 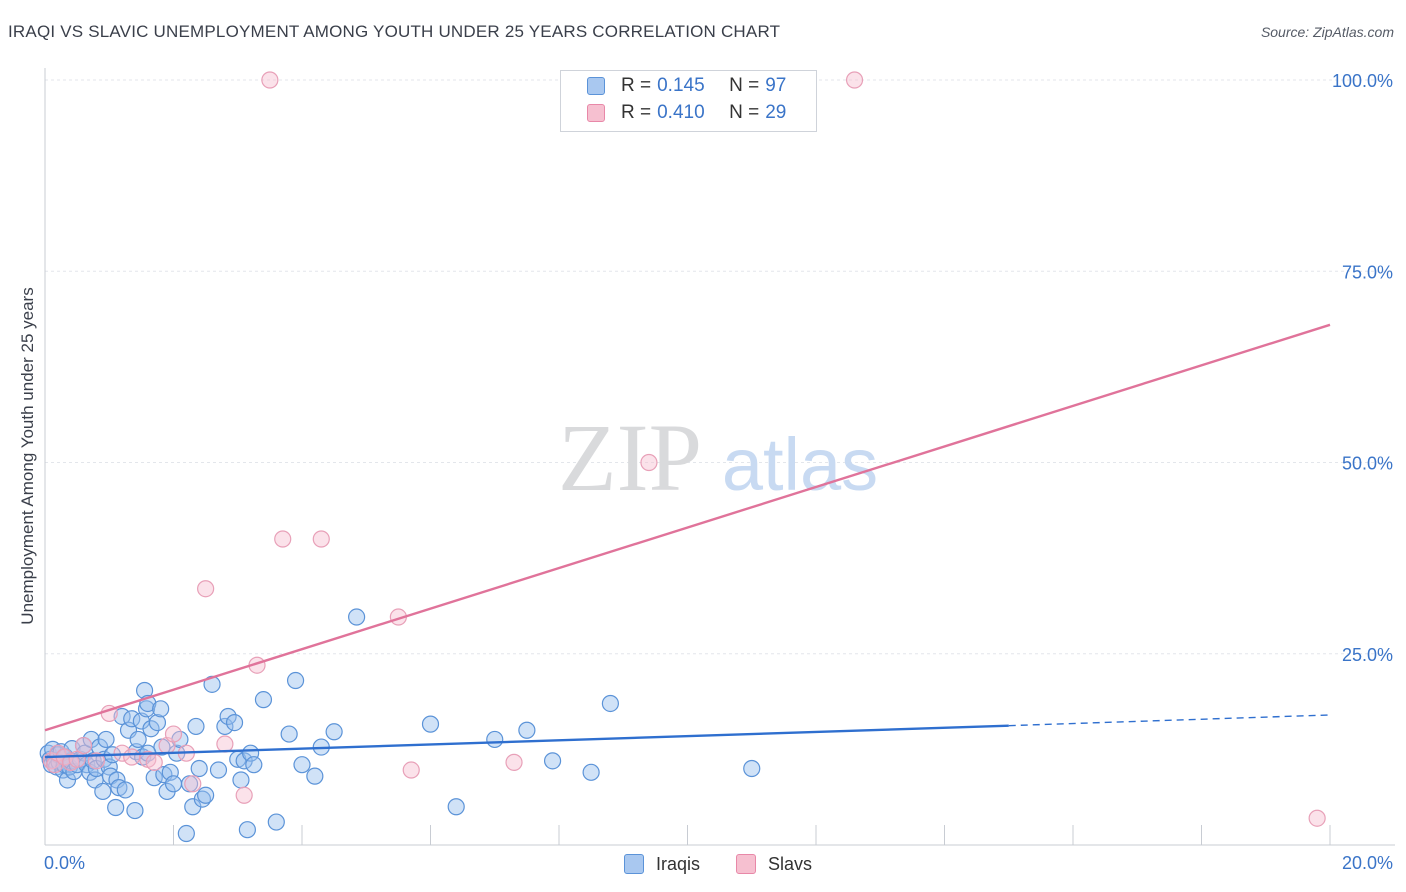 I want to click on legend-n-value-slavs: 29, so click(x=776, y=112).